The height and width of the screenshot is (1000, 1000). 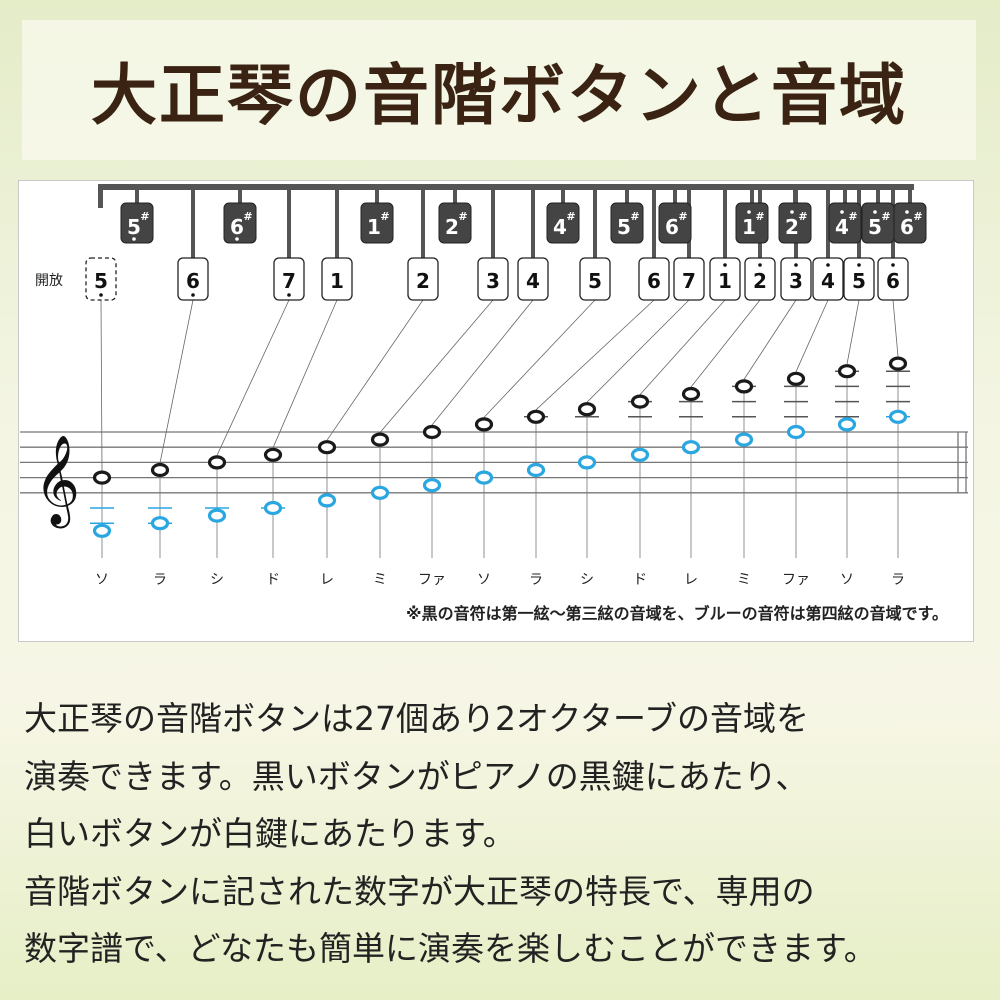 What do you see at coordinates (380, 580) in the screenshot?
I see `solfege-label: ミ` at bounding box center [380, 580].